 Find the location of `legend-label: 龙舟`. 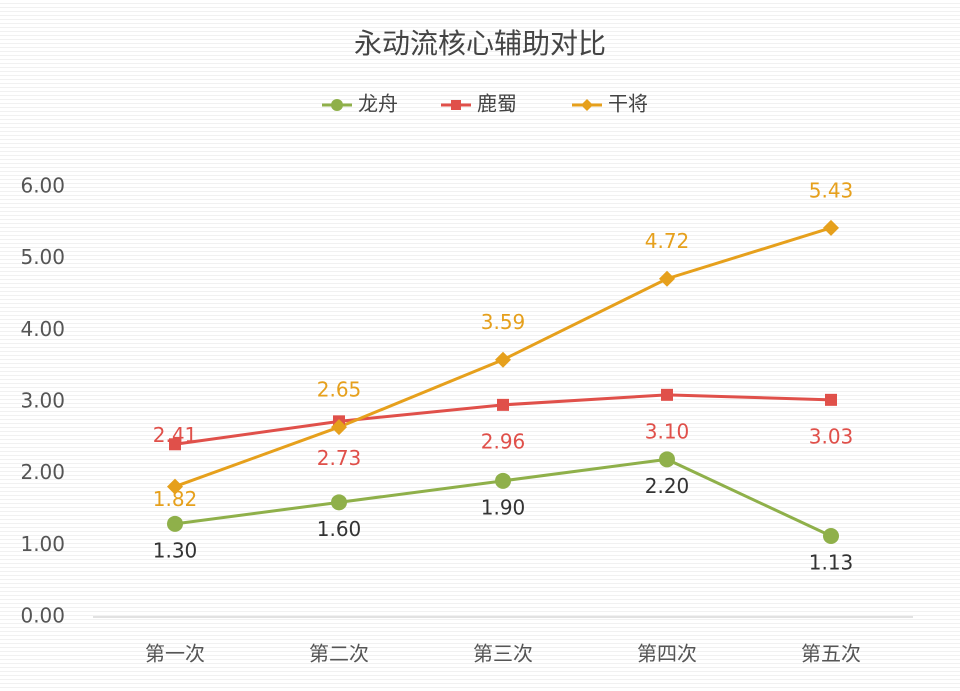

legend-label: 龙舟 is located at coordinates (378, 104).